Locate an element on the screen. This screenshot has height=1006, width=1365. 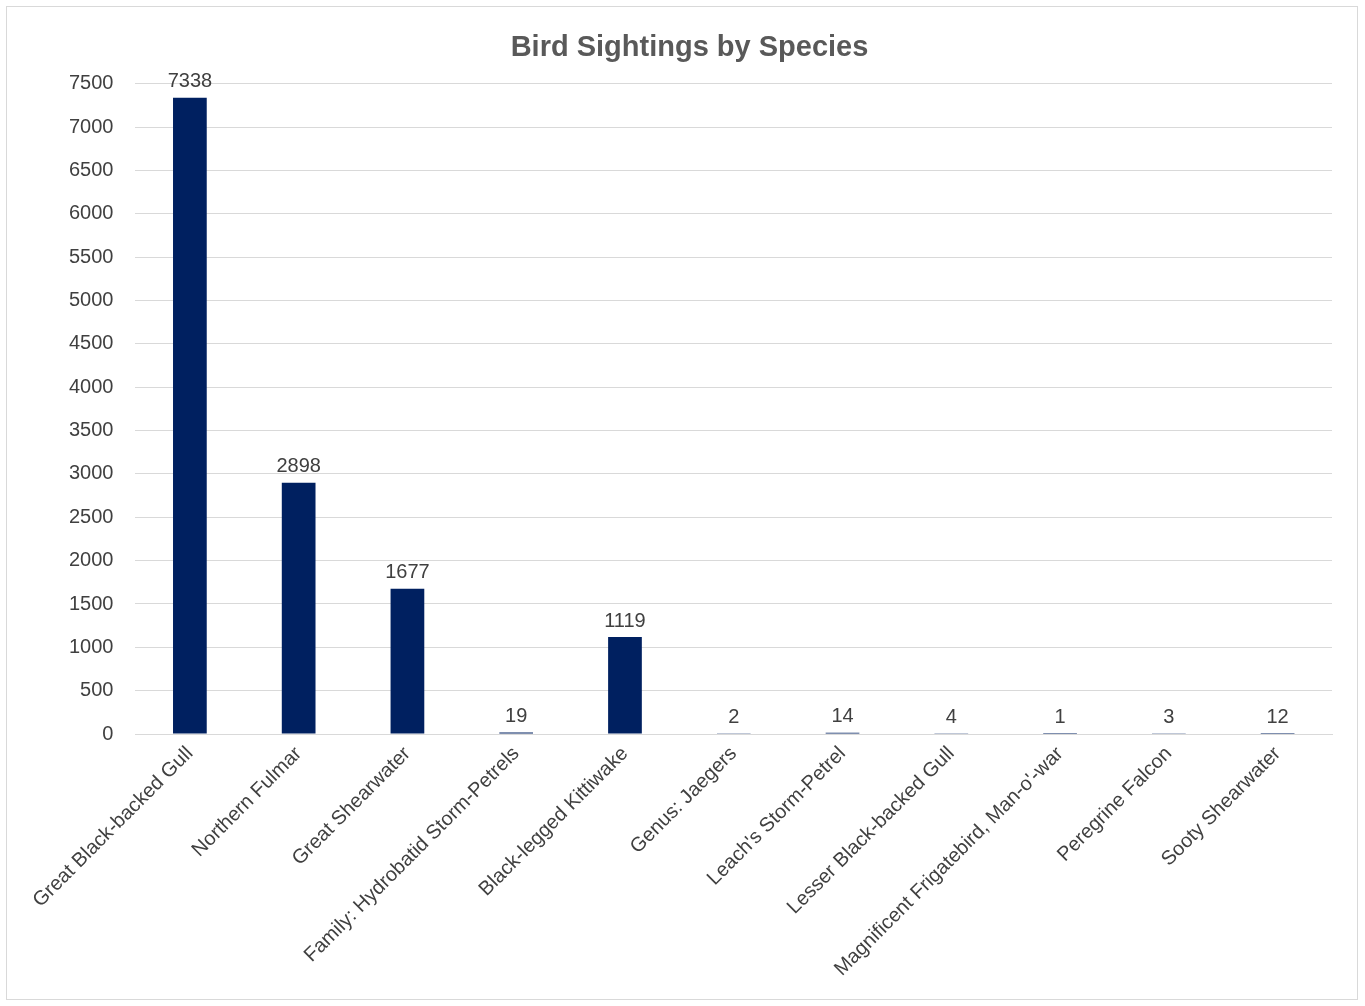
y-tick-label: 6500 is located at coordinates (91, 169).